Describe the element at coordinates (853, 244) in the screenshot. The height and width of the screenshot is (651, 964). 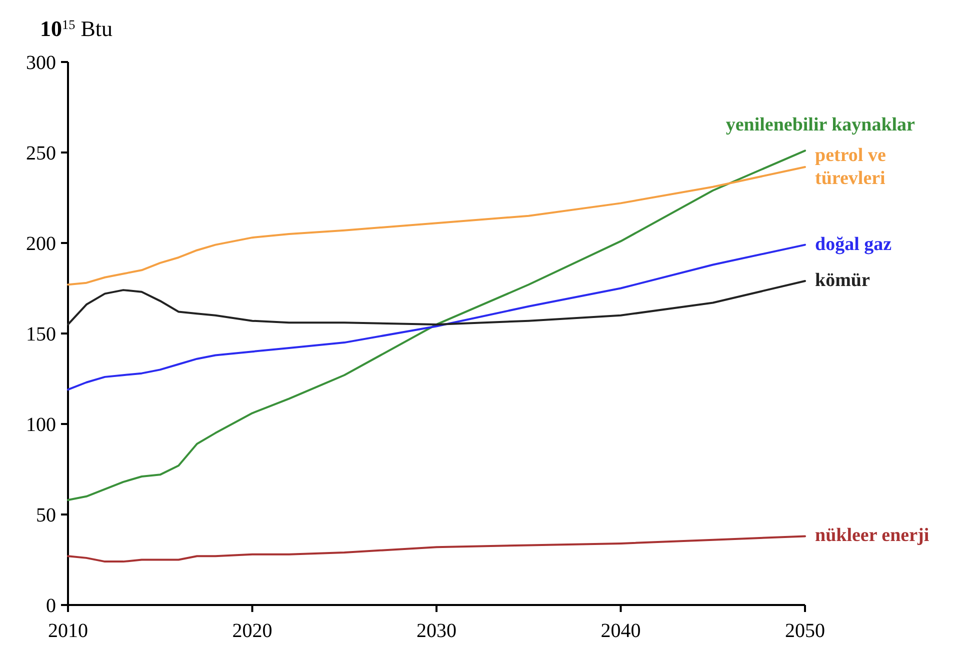
I see `series-label: doğal gaz` at that location.